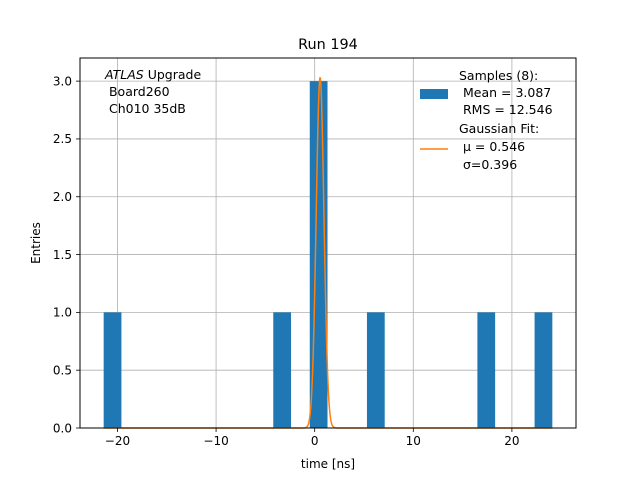 The height and width of the screenshot is (484, 640). Describe the element at coordinates (328, 45) in the screenshot. I see `chart-title: Run 194` at that location.